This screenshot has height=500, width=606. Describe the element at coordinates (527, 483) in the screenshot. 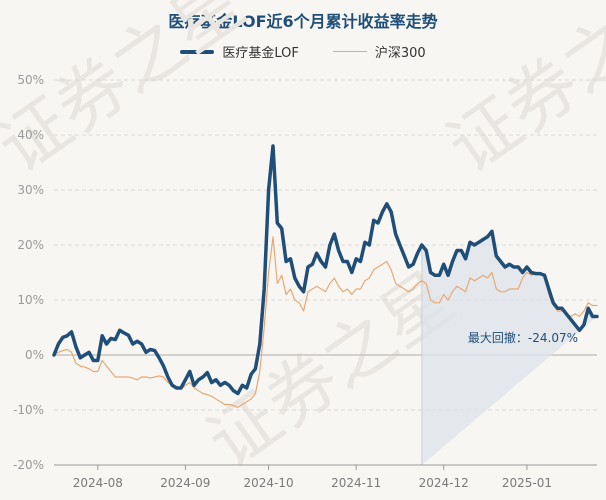

I see `x-tick-label: 2025-01` at that location.